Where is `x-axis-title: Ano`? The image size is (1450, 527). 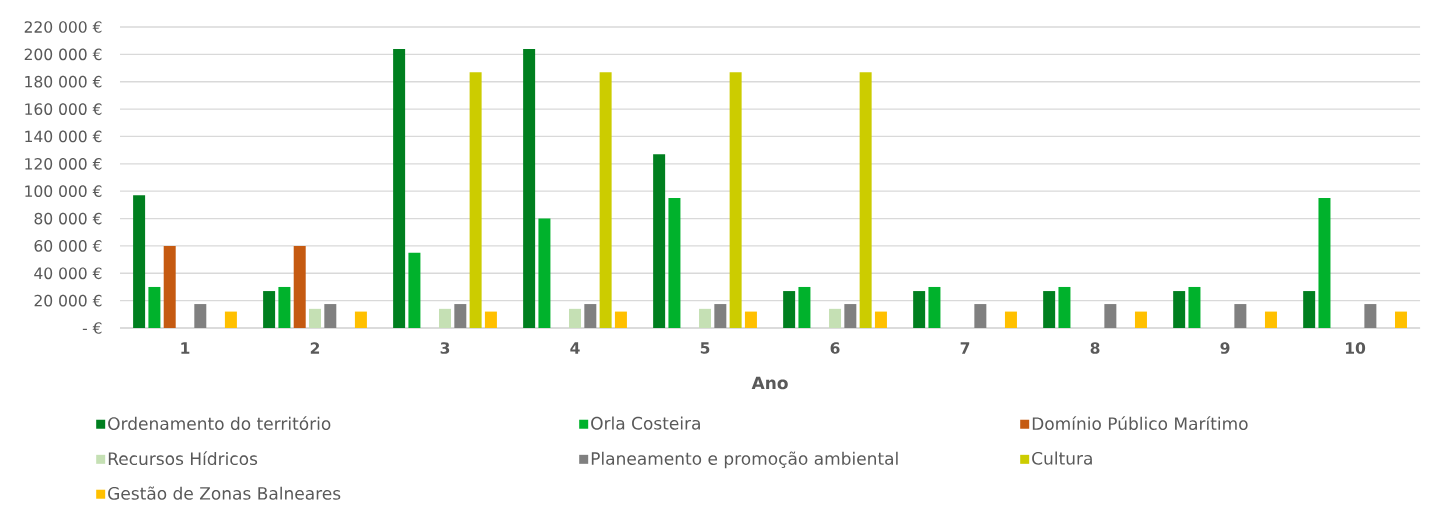 x-axis-title: Ano is located at coordinates (769, 383).